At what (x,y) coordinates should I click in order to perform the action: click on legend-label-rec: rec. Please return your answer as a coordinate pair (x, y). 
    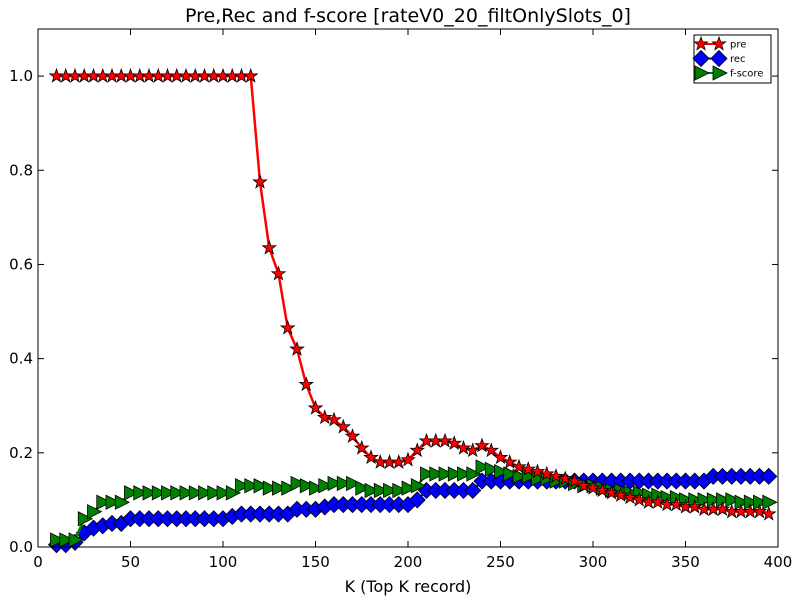
    Looking at the image, I should click on (738, 59).